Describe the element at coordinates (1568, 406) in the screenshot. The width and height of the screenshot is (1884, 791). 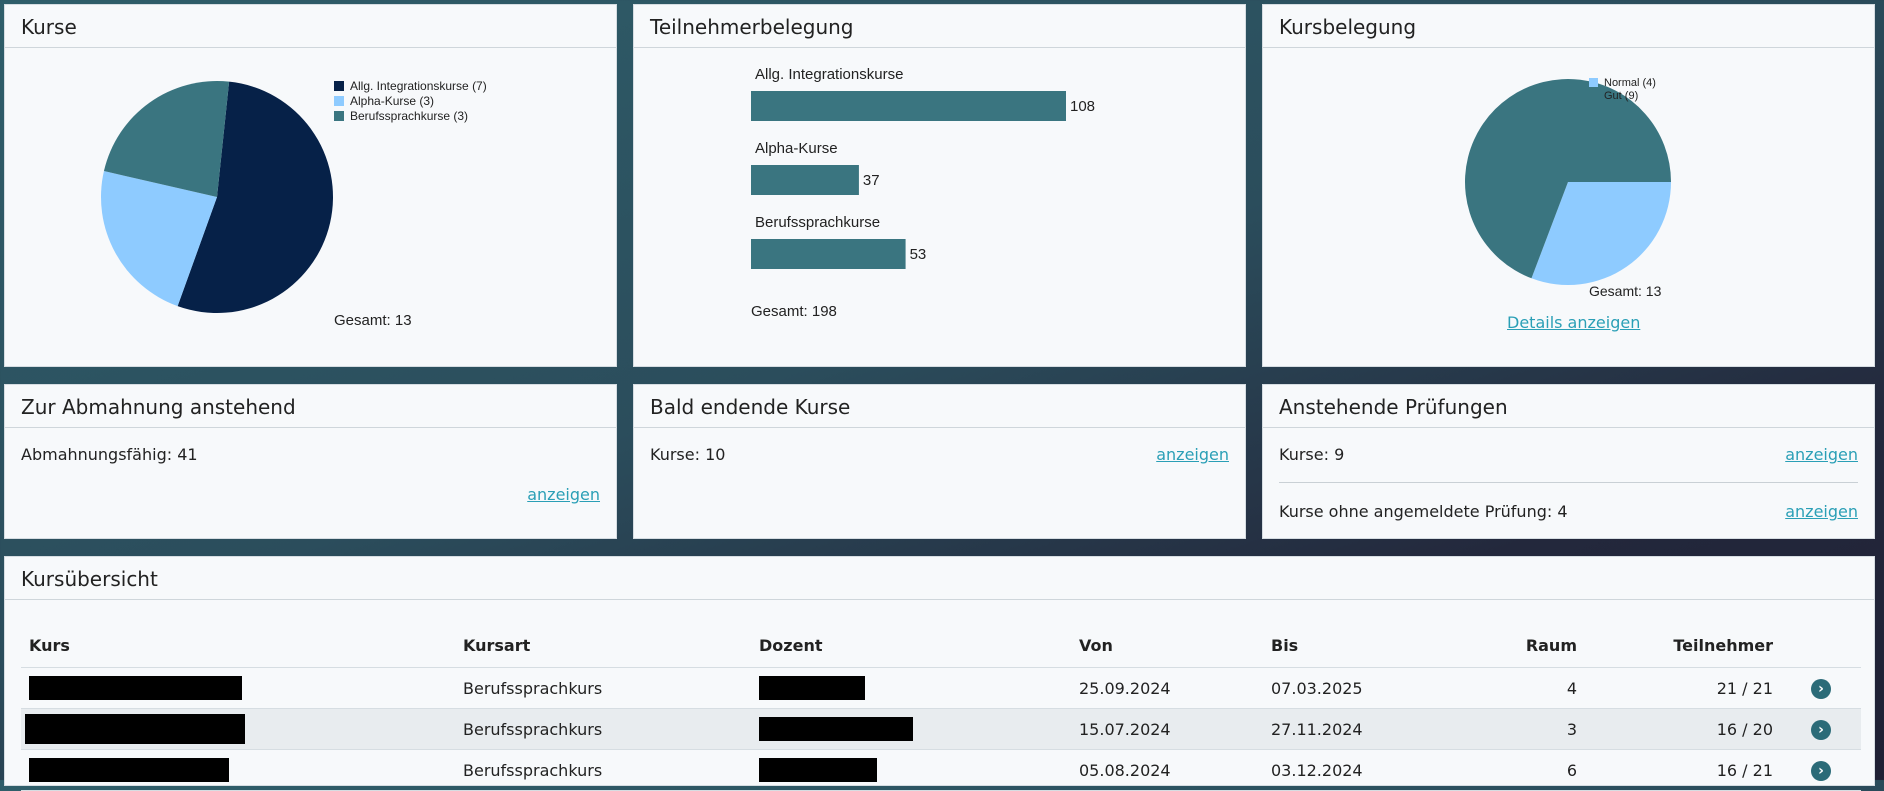
I see `pruefungen-title: Anstehende Prüfungen` at that location.